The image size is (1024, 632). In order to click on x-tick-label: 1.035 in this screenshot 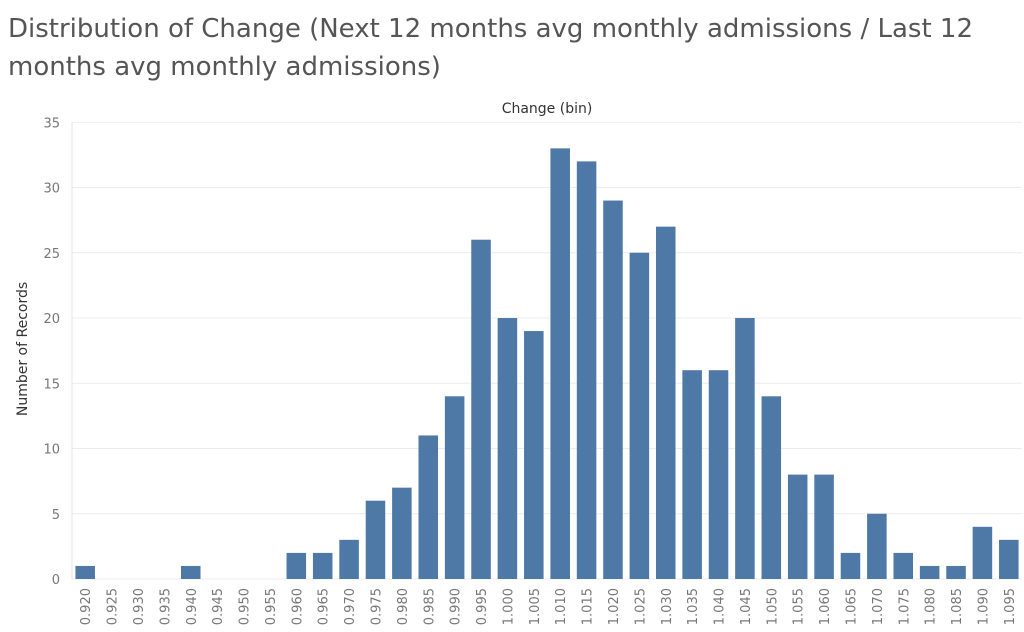, I will do `click(693, 606)`.